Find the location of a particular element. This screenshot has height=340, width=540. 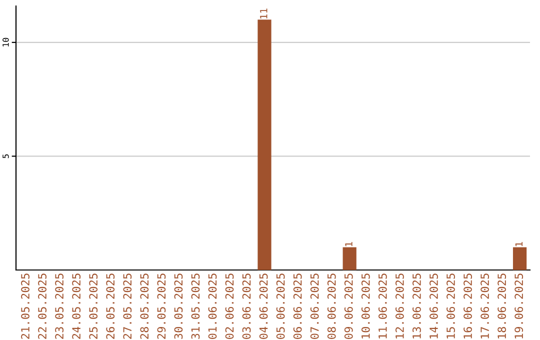

x-tick-label: 06.06.2025 is located at coordinates (297, 306).